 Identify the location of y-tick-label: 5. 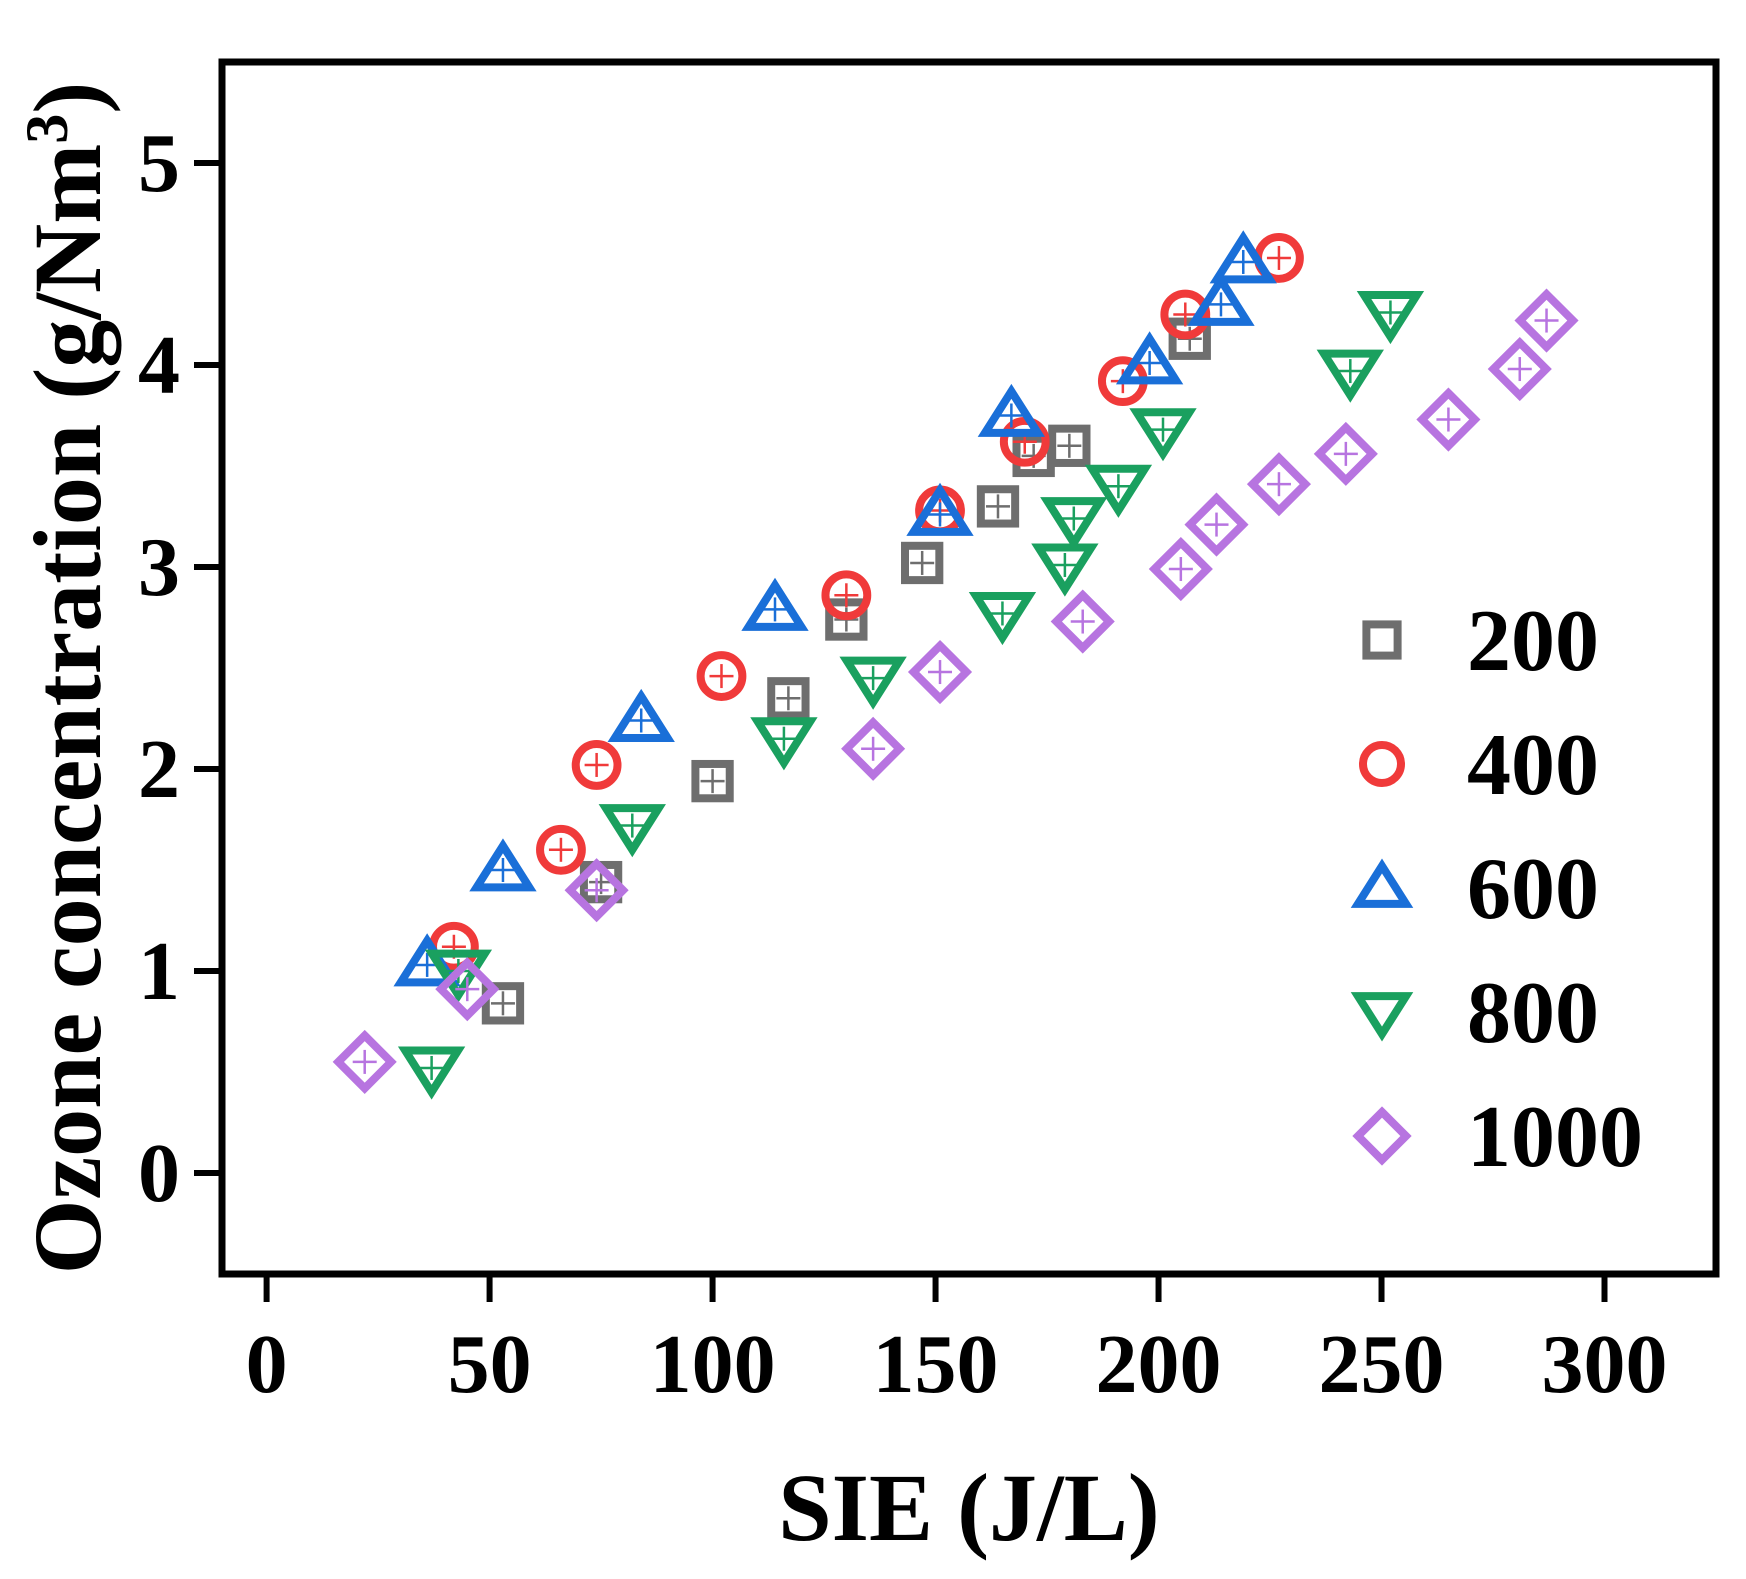
(159, 163).